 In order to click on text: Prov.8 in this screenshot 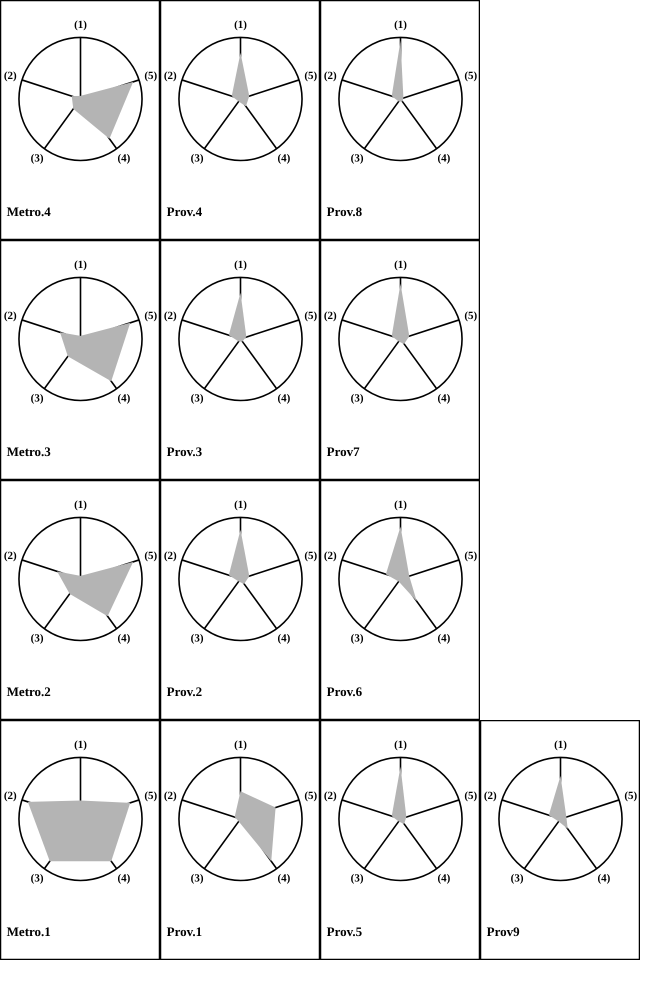, I will do `click(344, 211)`.